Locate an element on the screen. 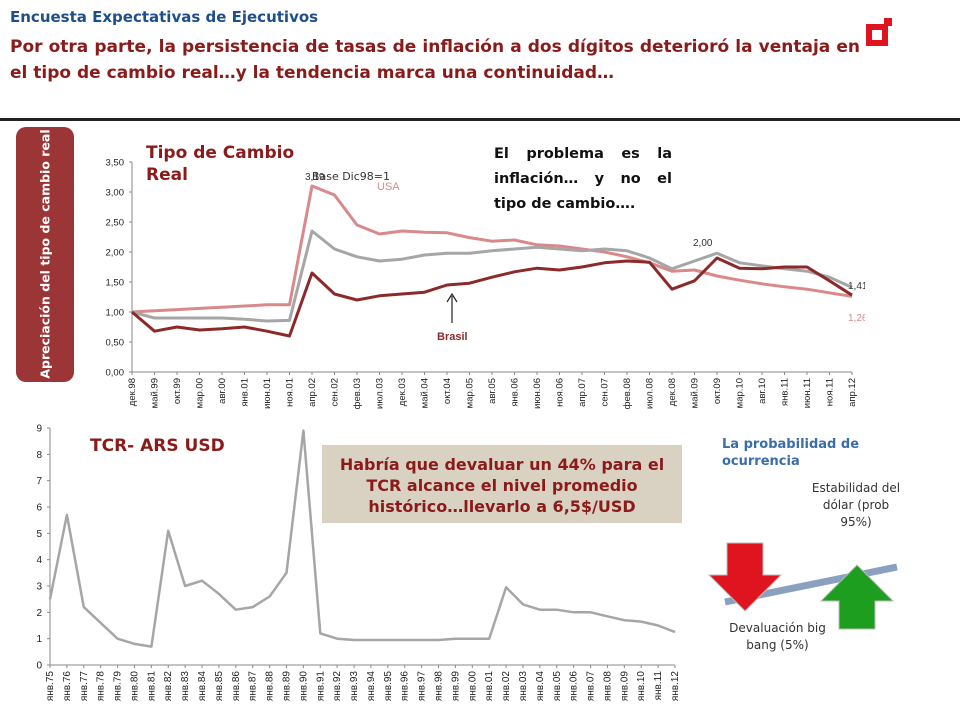 This screenshot has height=720, width=960. x-tick-label: июн.01 is located at coordinates (267, 393).